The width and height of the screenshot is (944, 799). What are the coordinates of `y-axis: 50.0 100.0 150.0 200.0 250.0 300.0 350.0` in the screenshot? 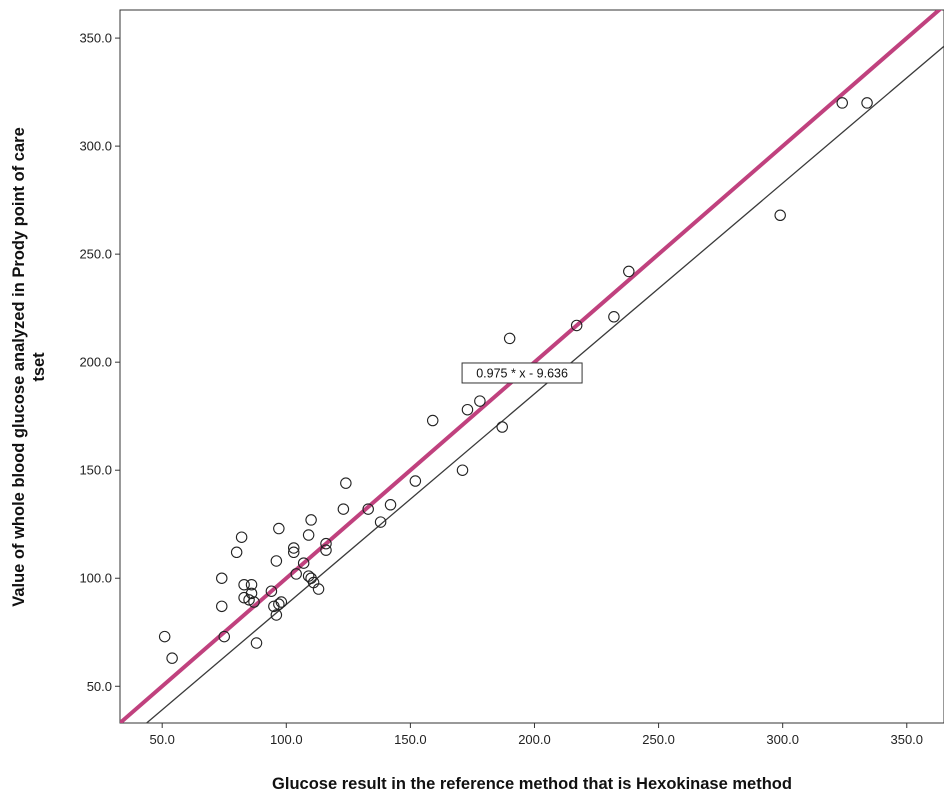 It's located at (99, 362).